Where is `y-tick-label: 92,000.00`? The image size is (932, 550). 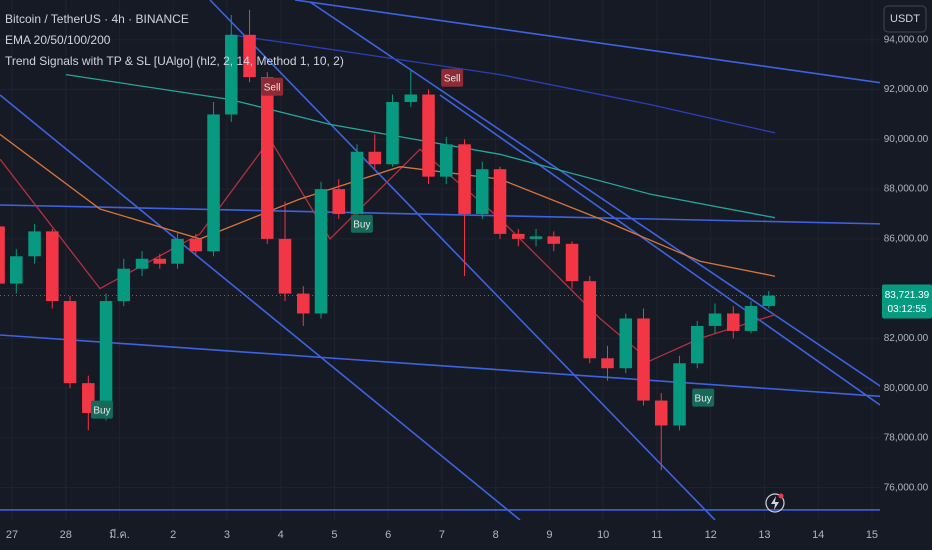 y-tick-label: 92,000.00 is located at coordinates (906, 89).